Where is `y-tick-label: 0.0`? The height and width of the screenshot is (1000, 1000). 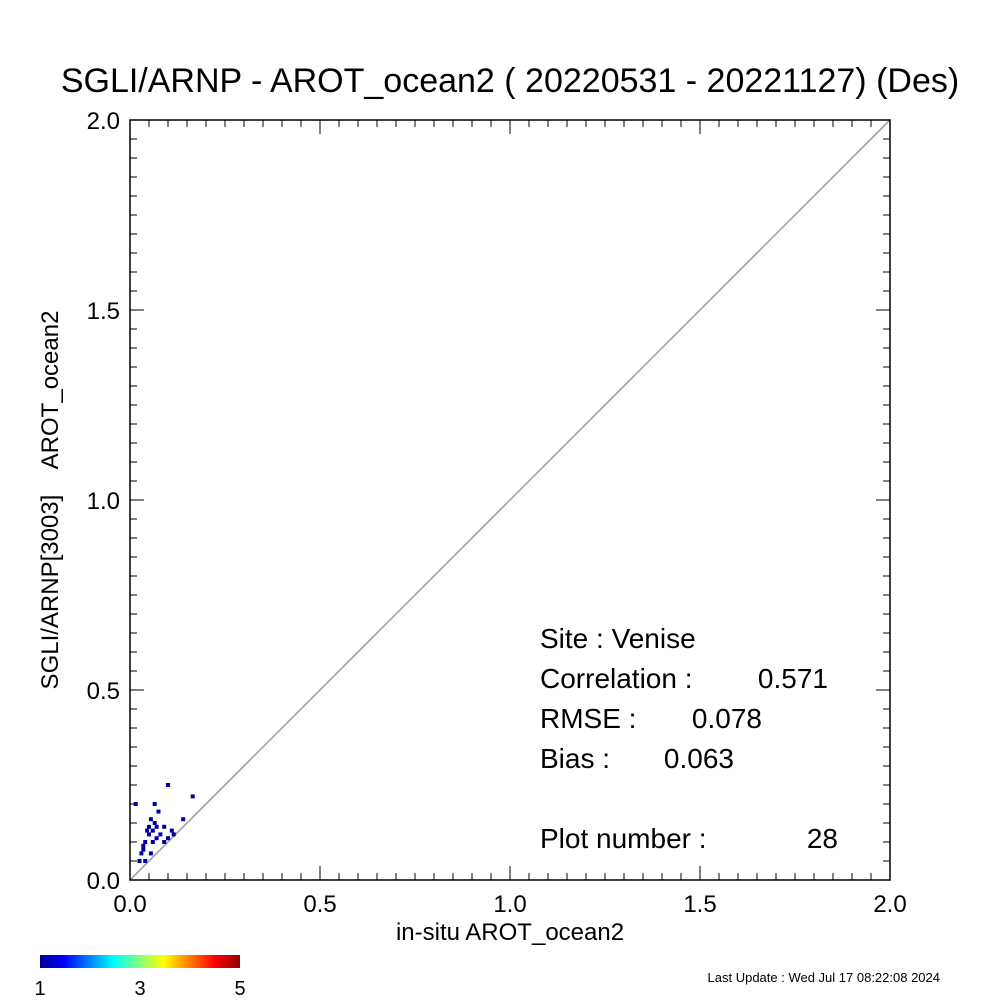 y-tick-label: 0.0 is located at coordinates (103, 881).